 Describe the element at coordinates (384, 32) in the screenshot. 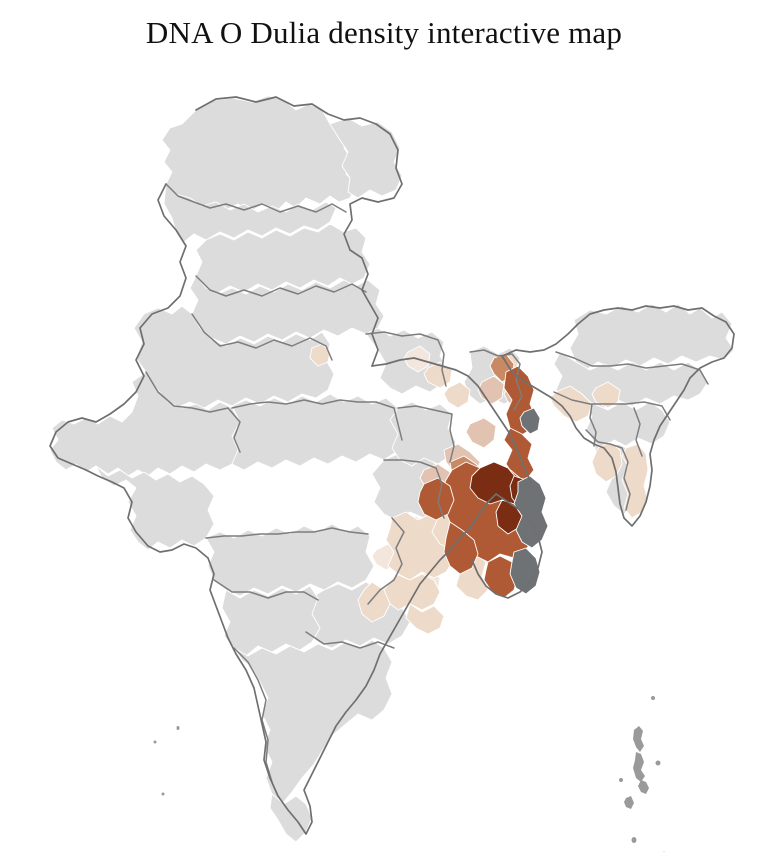

I see `page-title: DNA O Dulia density interactive map` at that location.